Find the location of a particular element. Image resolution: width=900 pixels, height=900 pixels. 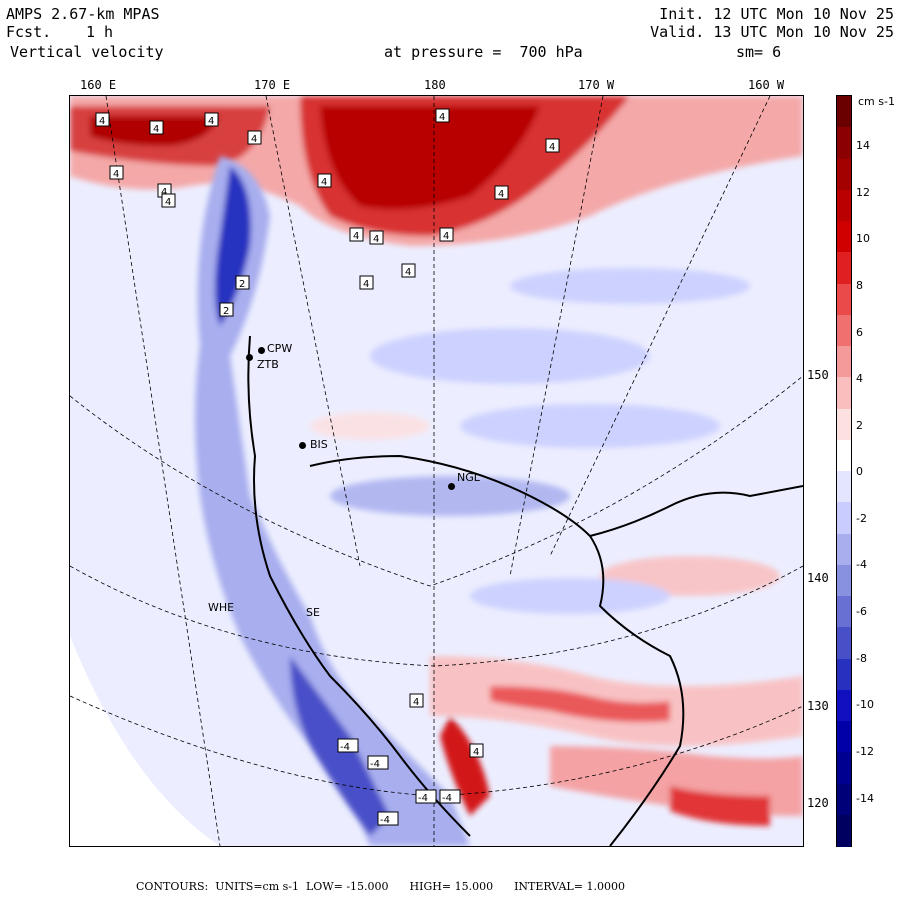

lon-label-170w: 170 W is located at coordinates (596, 85).